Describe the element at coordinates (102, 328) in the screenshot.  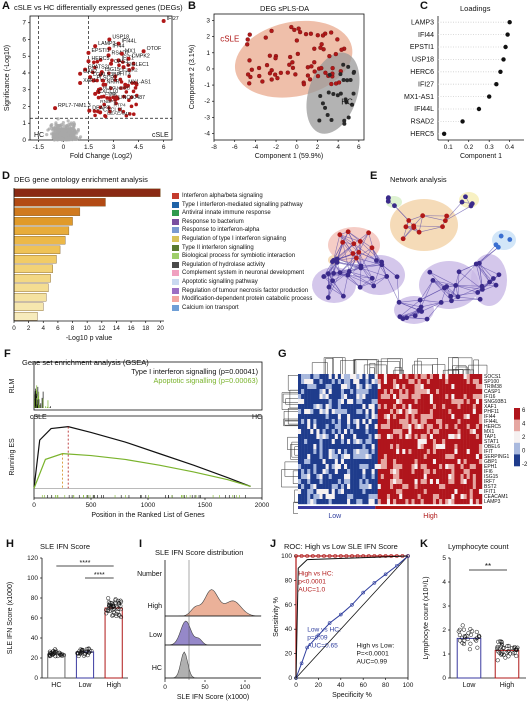
I see `x-tick-label: 12` at that location.